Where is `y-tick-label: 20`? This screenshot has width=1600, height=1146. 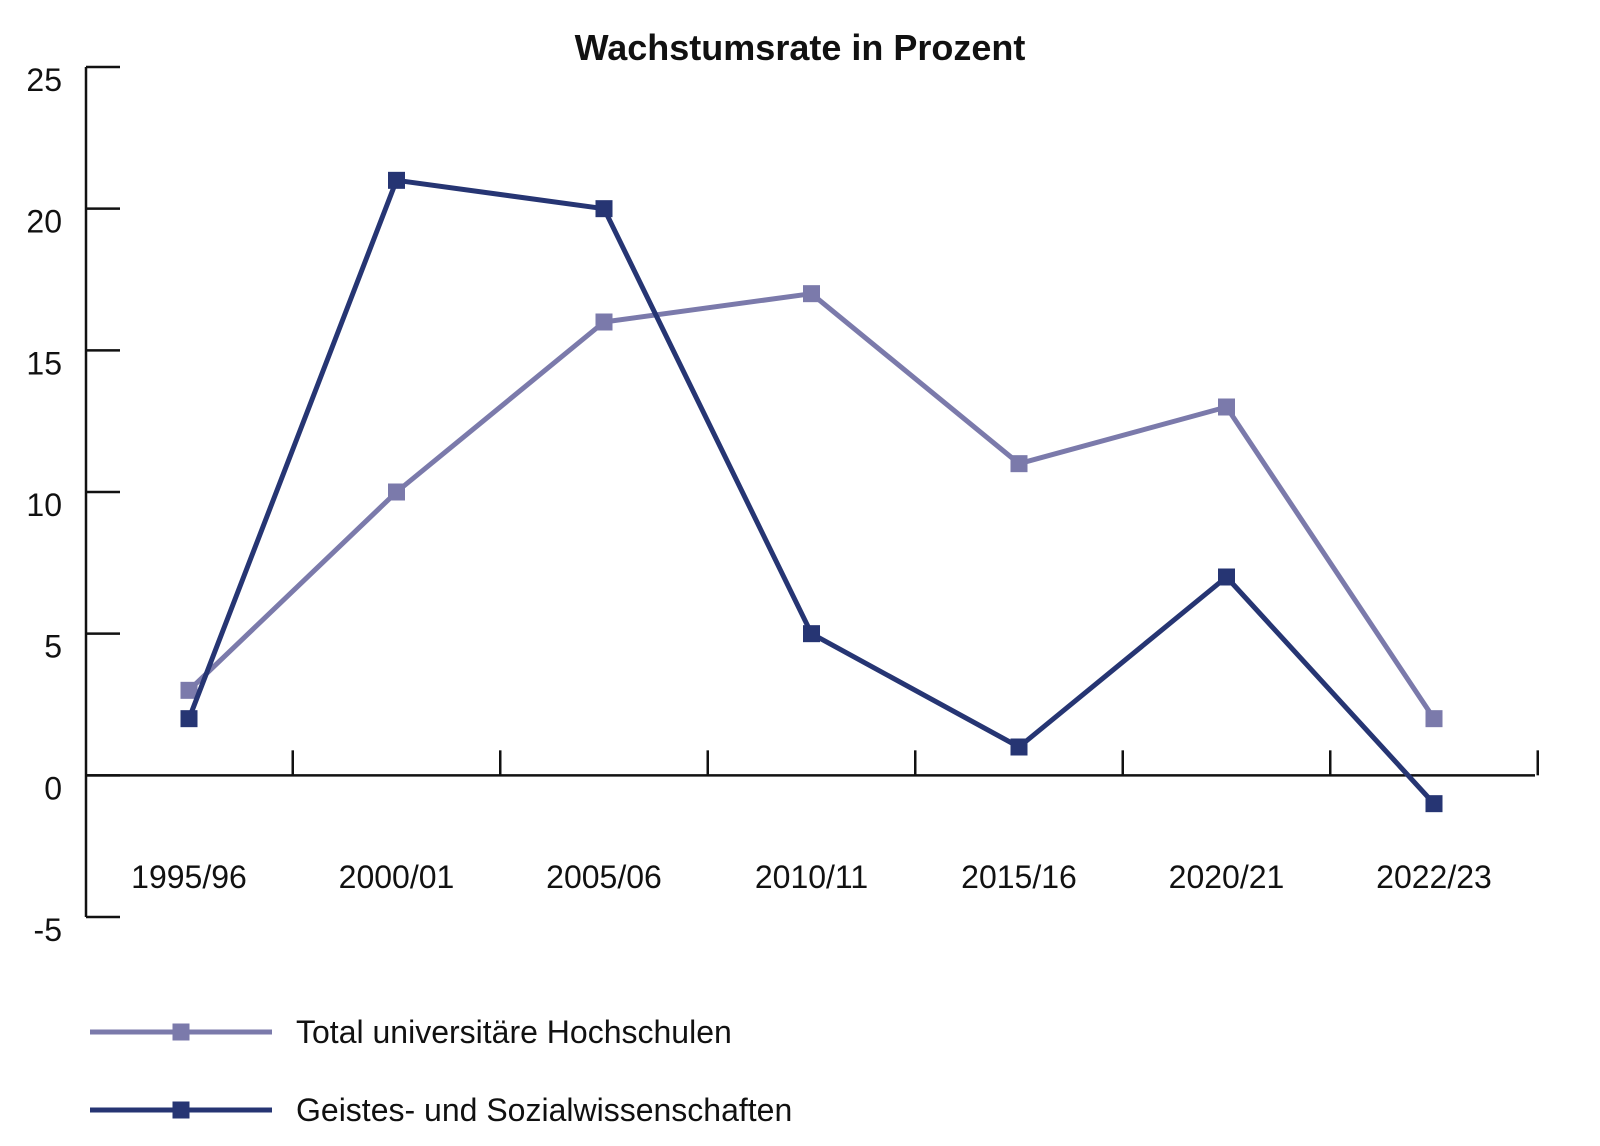 y-tick-label: 20 is located at coordinates (44, 222).